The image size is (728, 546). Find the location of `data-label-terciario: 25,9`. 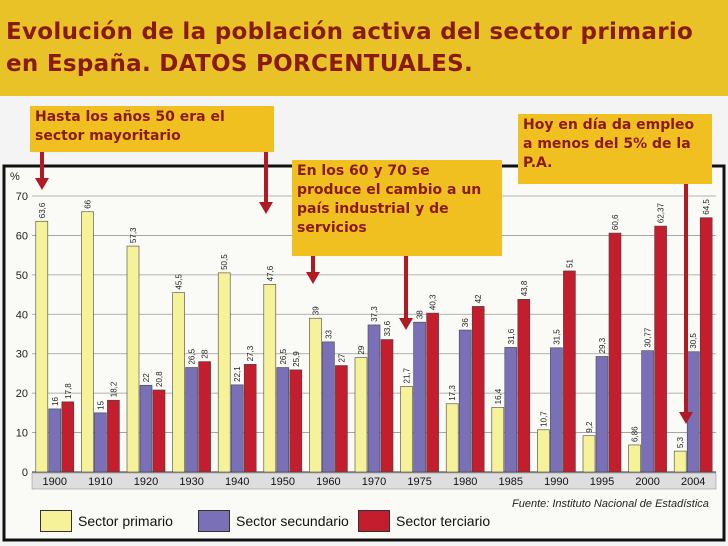

data-label-terciario: 25,9 is located at coordinates (296, 359).